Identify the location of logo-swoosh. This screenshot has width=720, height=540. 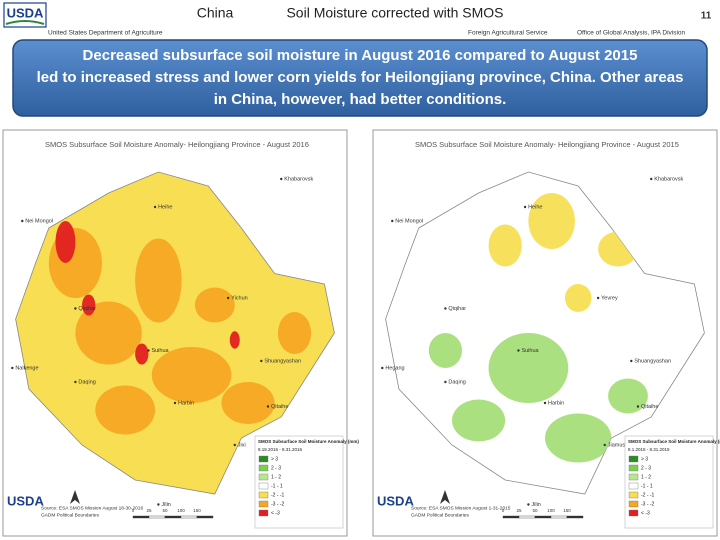
(25, 22).